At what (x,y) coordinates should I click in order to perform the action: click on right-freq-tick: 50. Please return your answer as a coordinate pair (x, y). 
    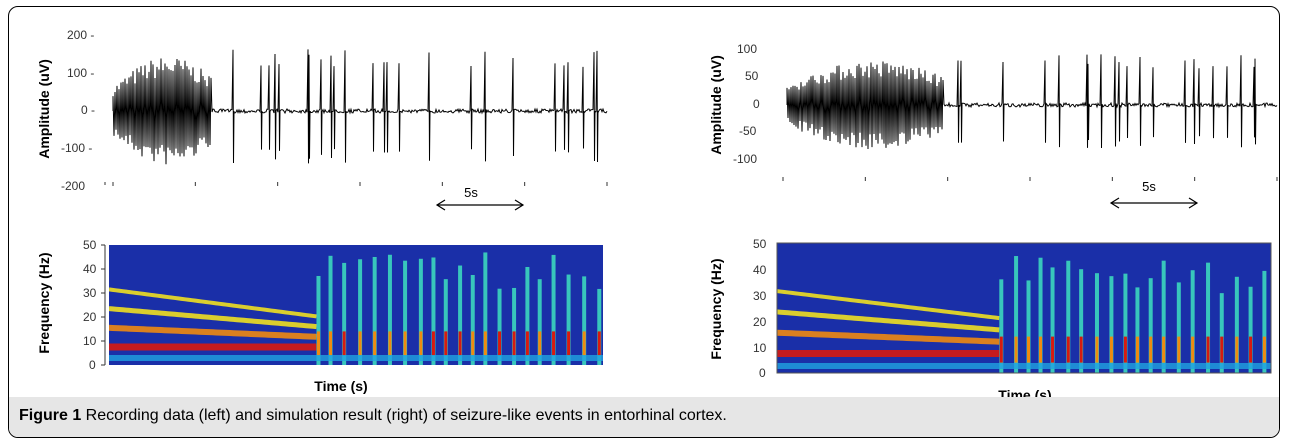
    Looking at the image, I should click on (760, 244).